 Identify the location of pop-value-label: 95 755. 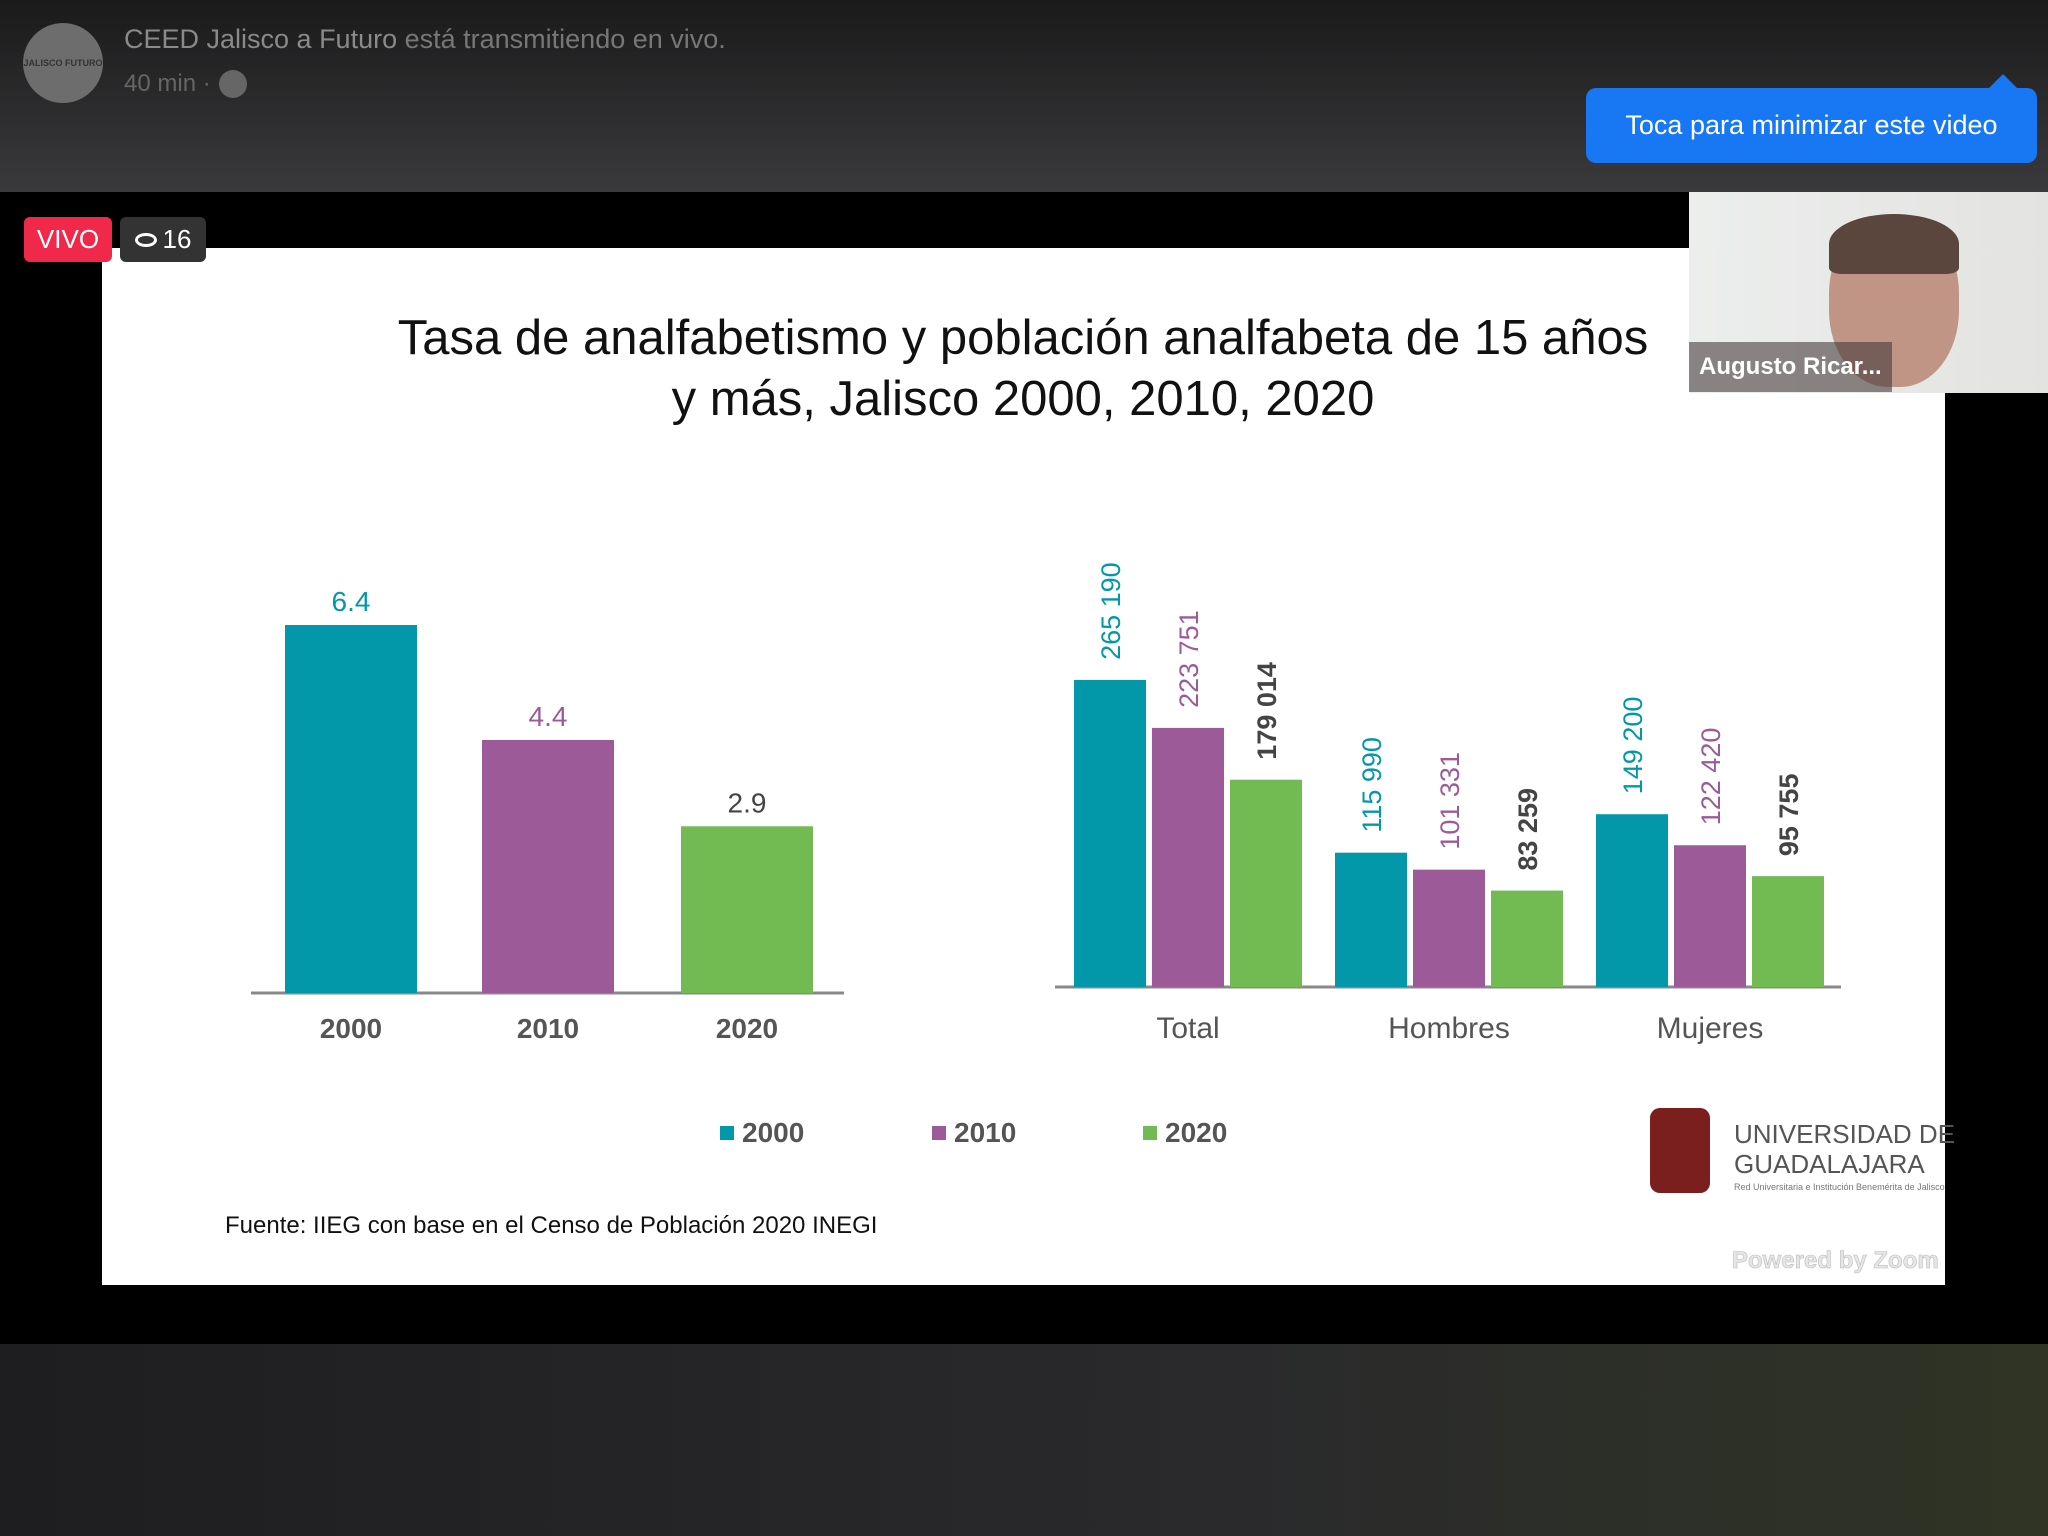
(1789, 815).